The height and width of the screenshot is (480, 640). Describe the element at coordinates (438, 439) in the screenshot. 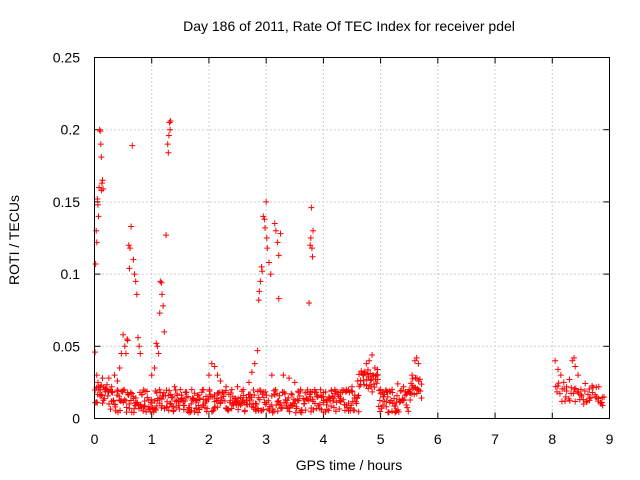

I see `x-tick-label: 6` at that location.